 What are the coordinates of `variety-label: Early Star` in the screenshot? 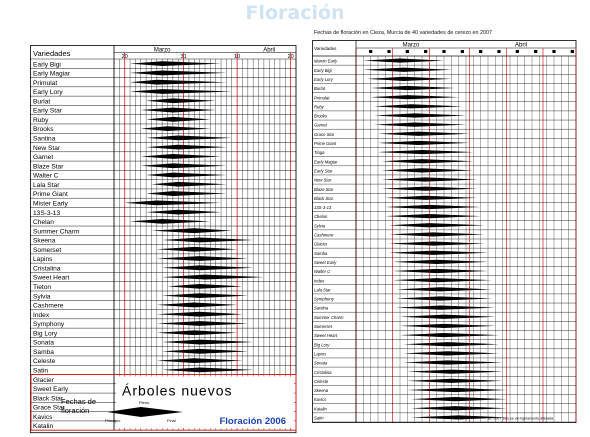 It's located at (48, 111).